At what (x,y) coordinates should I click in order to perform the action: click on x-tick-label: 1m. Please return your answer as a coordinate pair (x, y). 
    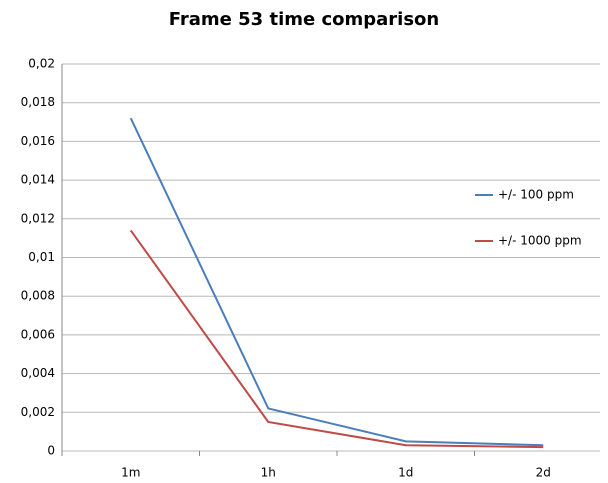
    Looking at the image, I should click on (130, 473).